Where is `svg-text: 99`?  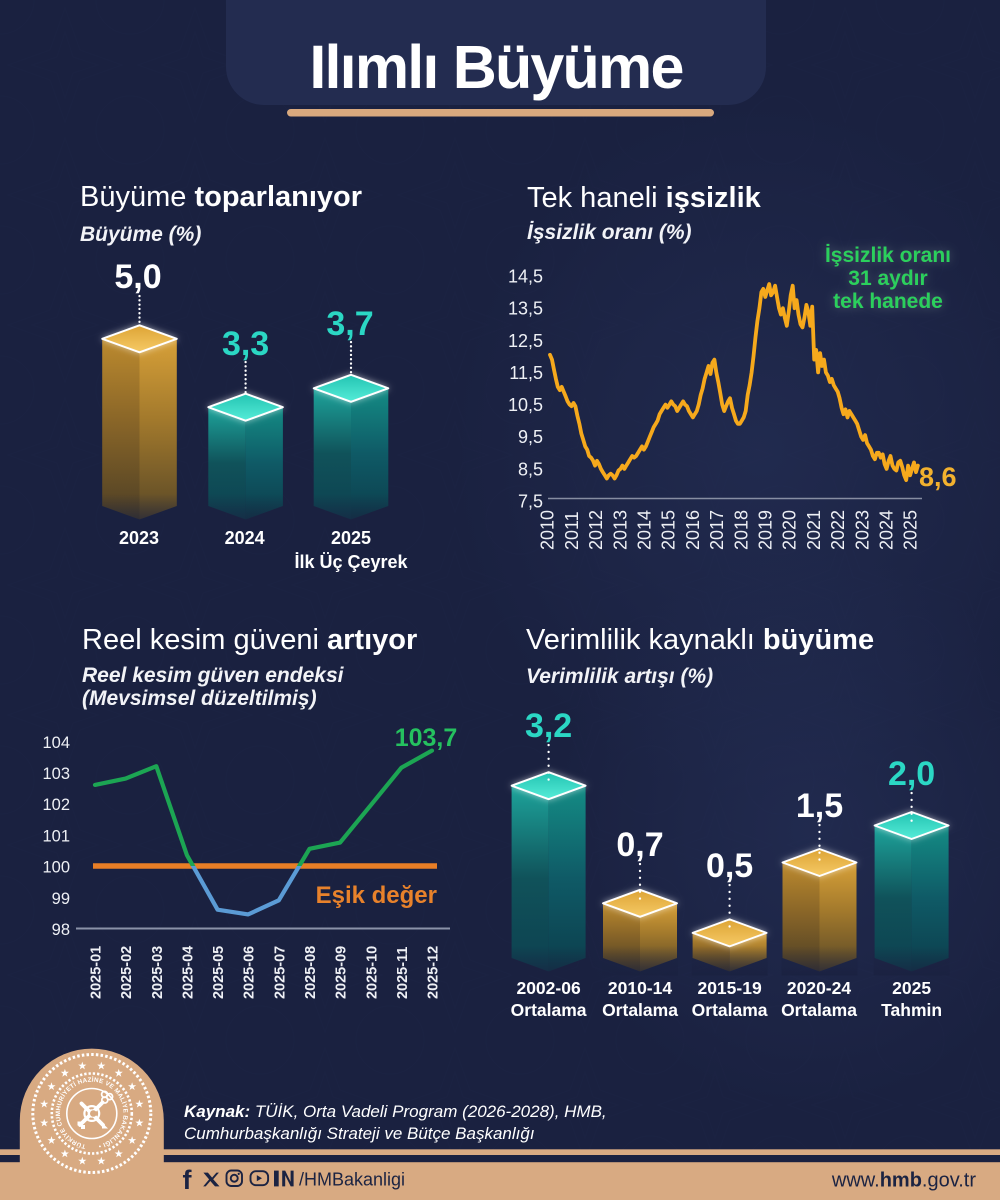 svg-text: 99 is located at coordinates (61, 899).